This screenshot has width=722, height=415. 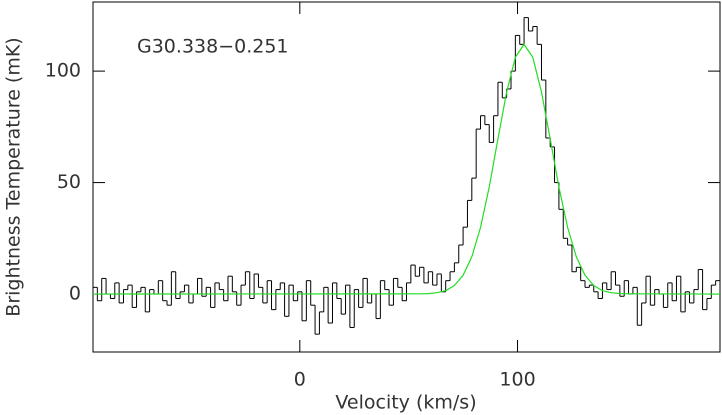 I want to click on y-tick-label: 0, so click(x=75, y=294).